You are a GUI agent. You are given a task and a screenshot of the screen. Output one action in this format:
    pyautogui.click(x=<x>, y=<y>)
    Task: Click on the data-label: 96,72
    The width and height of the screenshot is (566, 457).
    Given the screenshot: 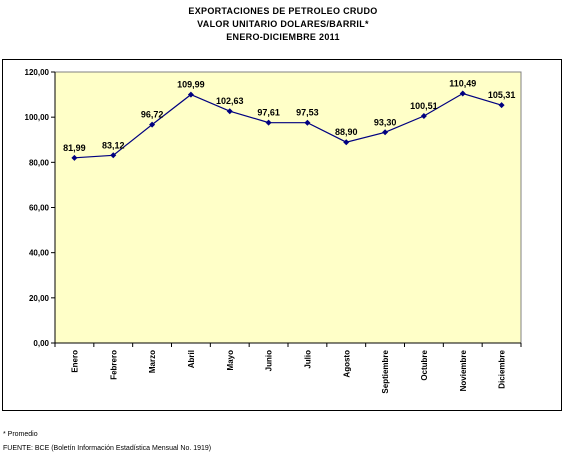 What is the action you would take?
    pyautogui.click(x=152, y=115)
    